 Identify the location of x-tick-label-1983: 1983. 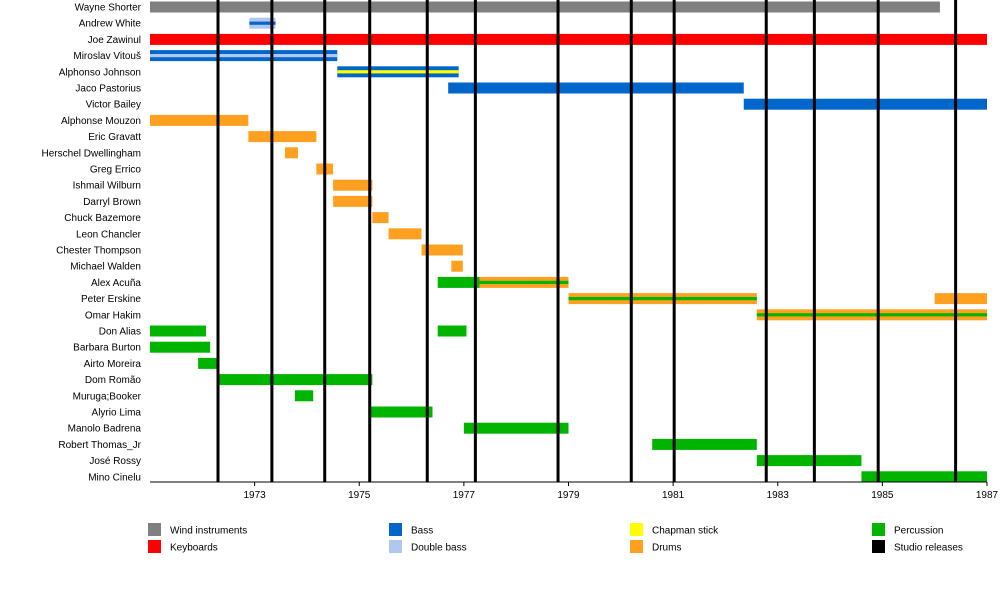
(778, 495).